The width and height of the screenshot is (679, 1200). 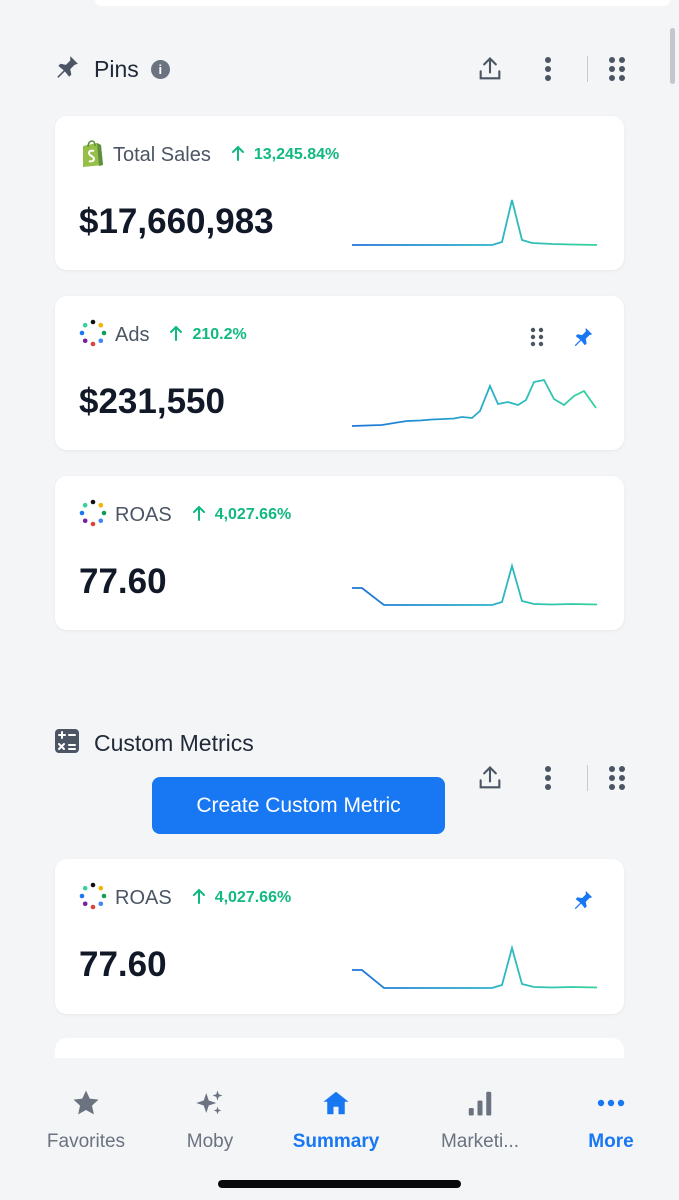 What do you see at coordinates (298, 805) in the screenshot?
I see `create-custom-metric-button: Create Custom Metric` at bounding box center [298, 805].